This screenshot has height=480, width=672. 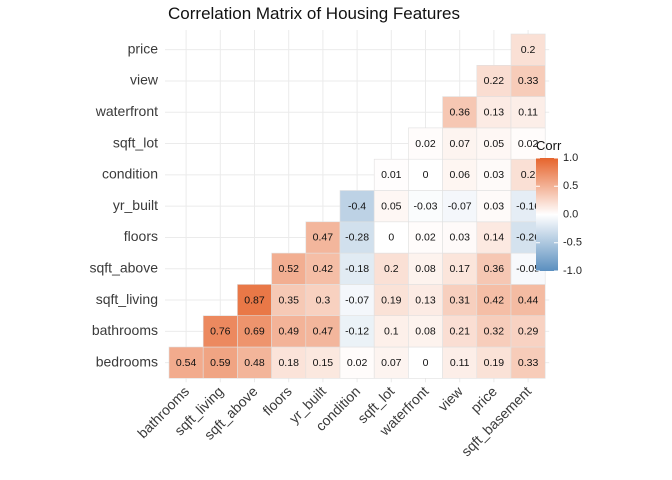 I want to click on cell-value-label: 0.36, so click(x=459, y=113).